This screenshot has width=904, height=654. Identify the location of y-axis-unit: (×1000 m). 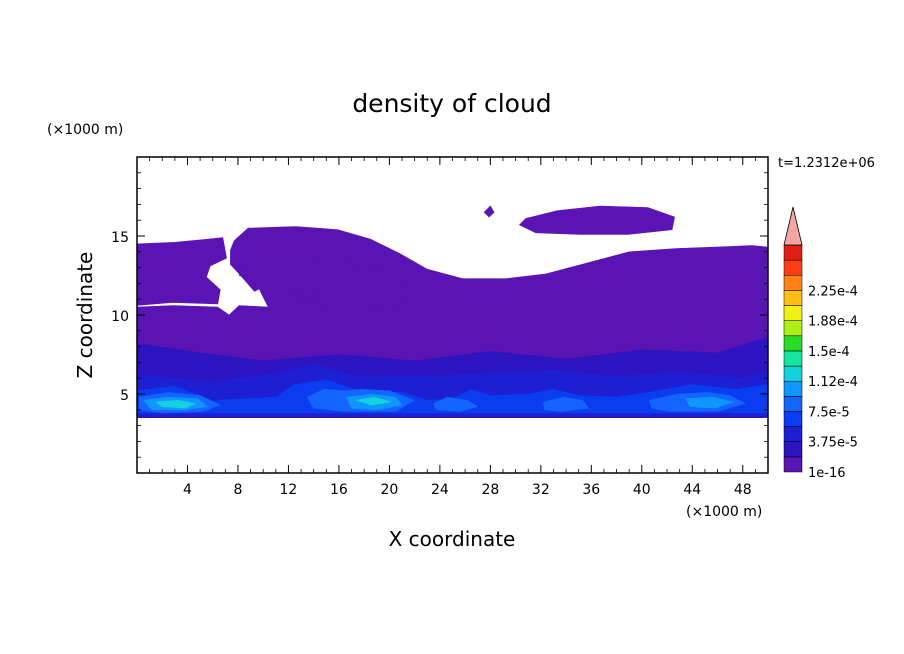
(85, 130).